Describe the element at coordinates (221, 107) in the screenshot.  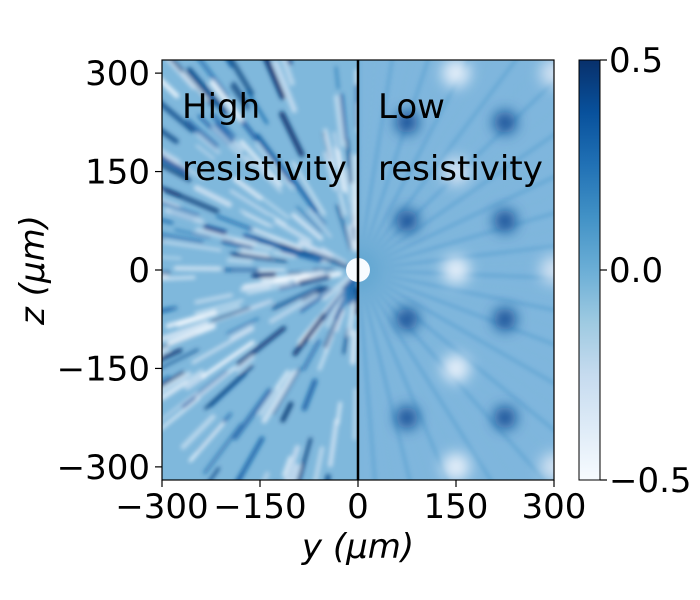
I see `region-label-high-line1: High` at that location.